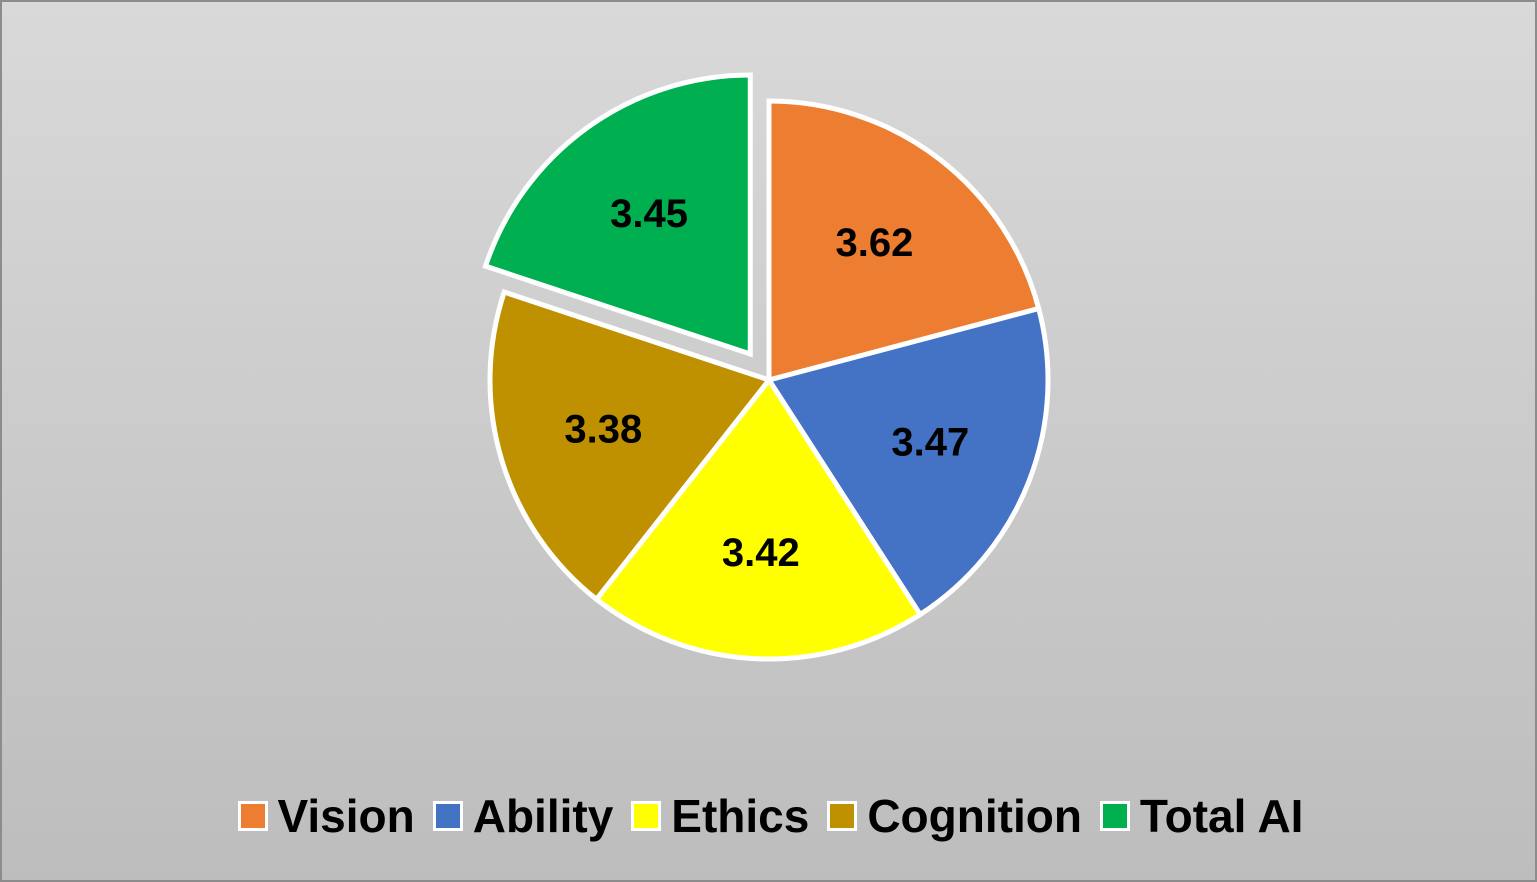 The image size is (1537, 882). Describe the element at coordinates (761, 553) in the screenshot. I see `data-label-ethics: 3.42` at that location.